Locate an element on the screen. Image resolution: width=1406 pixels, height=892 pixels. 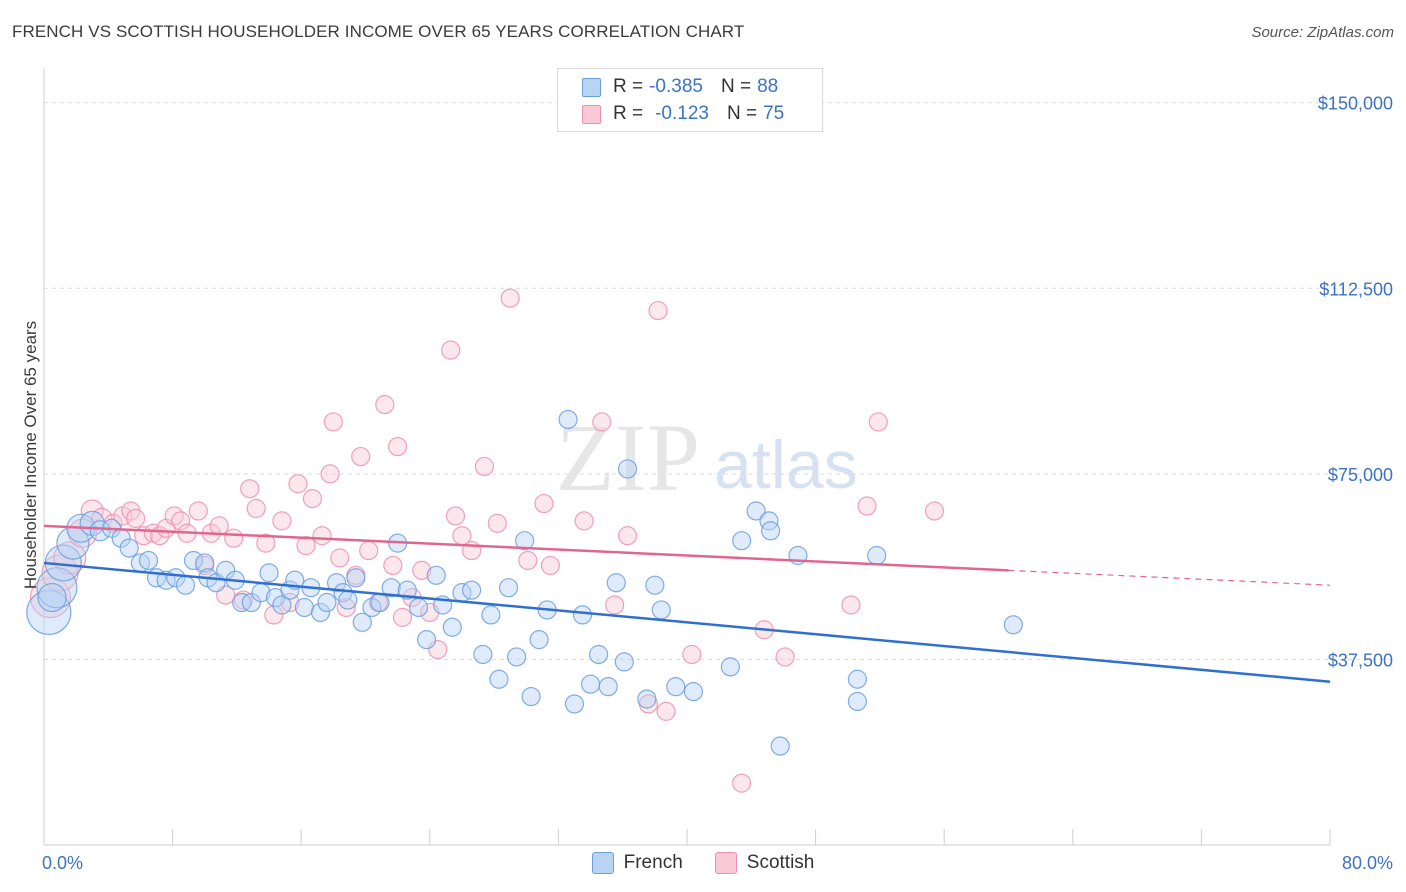
scottish-trend-line is located at coordinates (526, 548).